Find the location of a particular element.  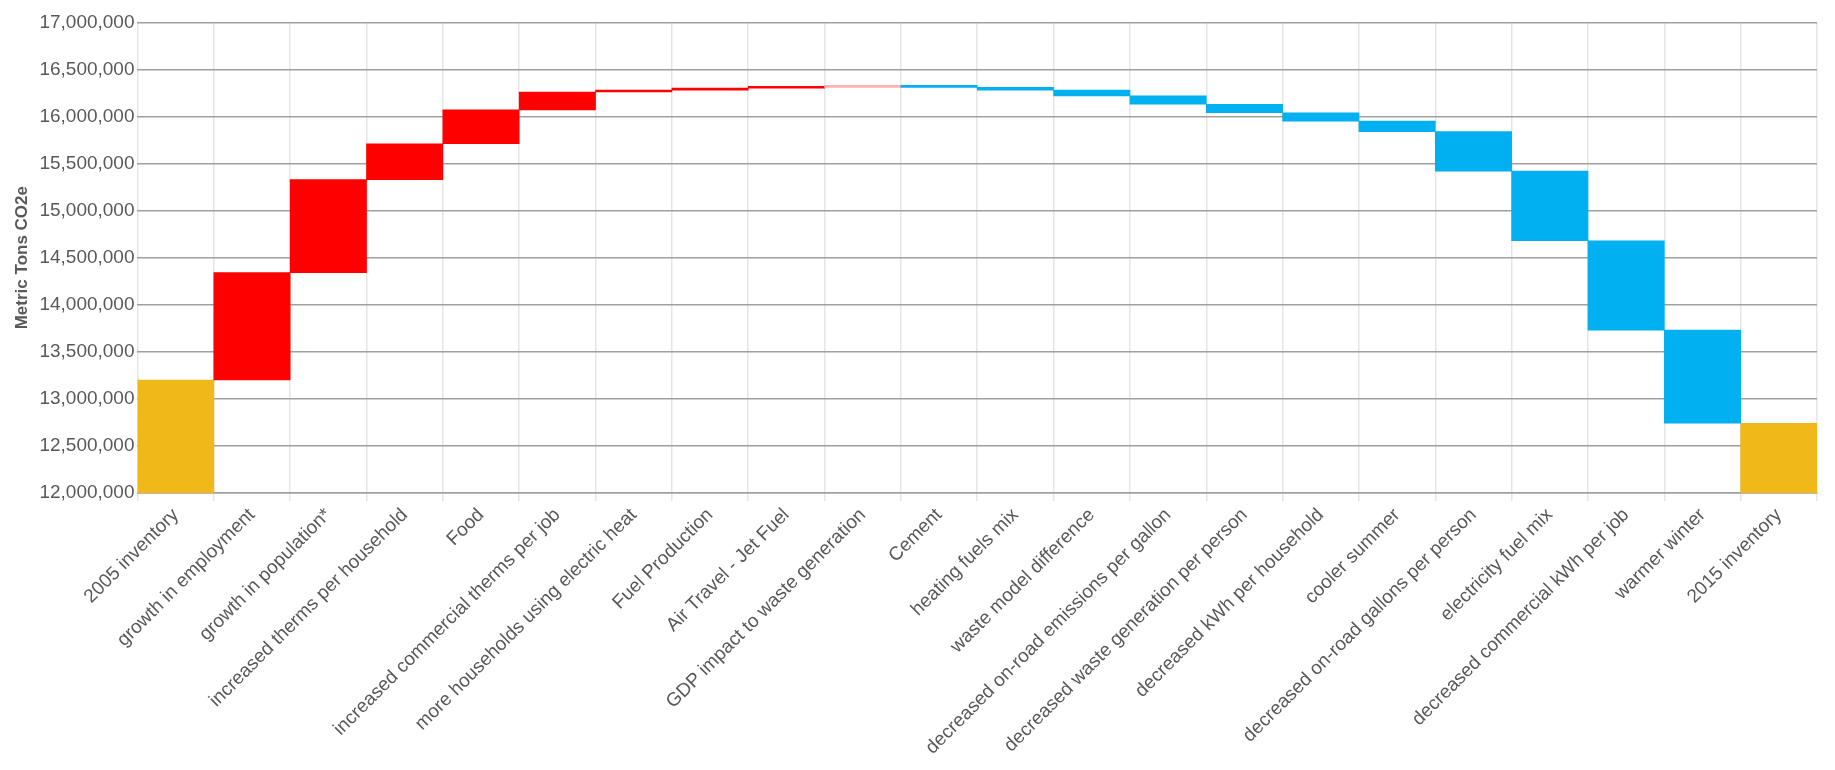

y-tick-label: 17,000,000 is located at coordinates (87, 21).